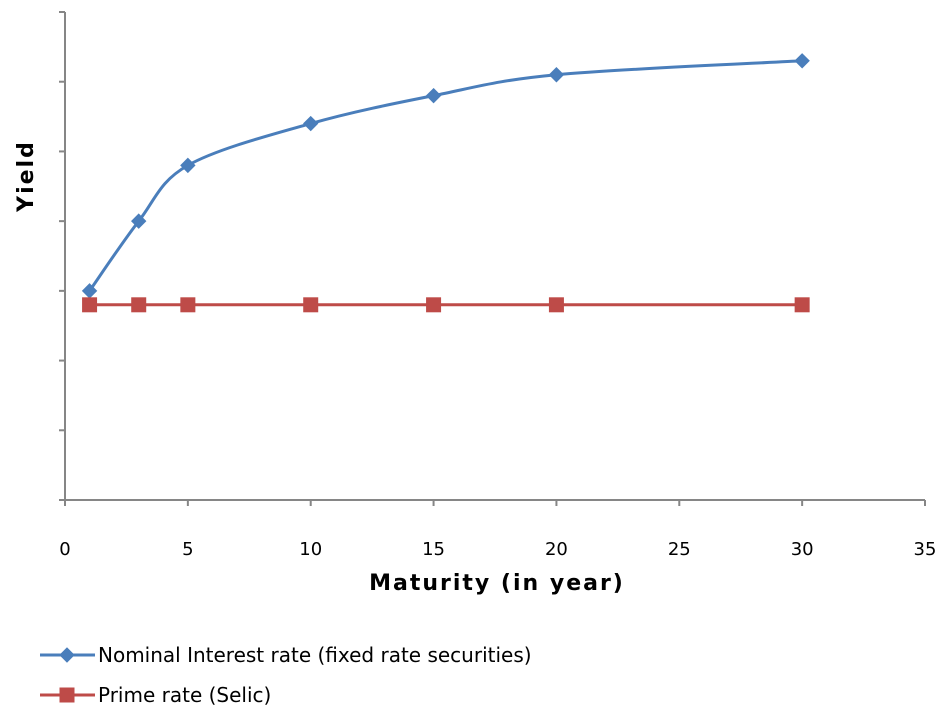 The image size is (942, 716). I want to click on x-tick-label: 35, so click(925, 549).